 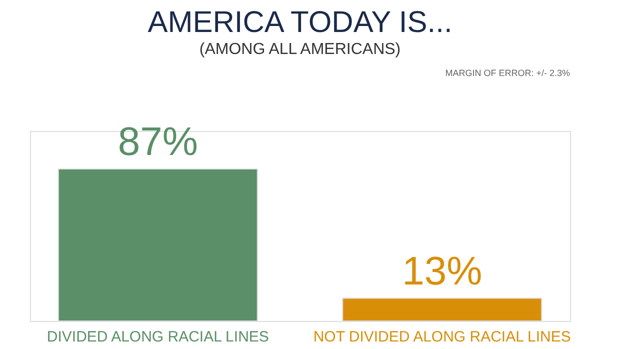 What do you see at coordinates (158, 142) in the screenshot?
I see `data-label: 87%` at bounding box center [158, 142].